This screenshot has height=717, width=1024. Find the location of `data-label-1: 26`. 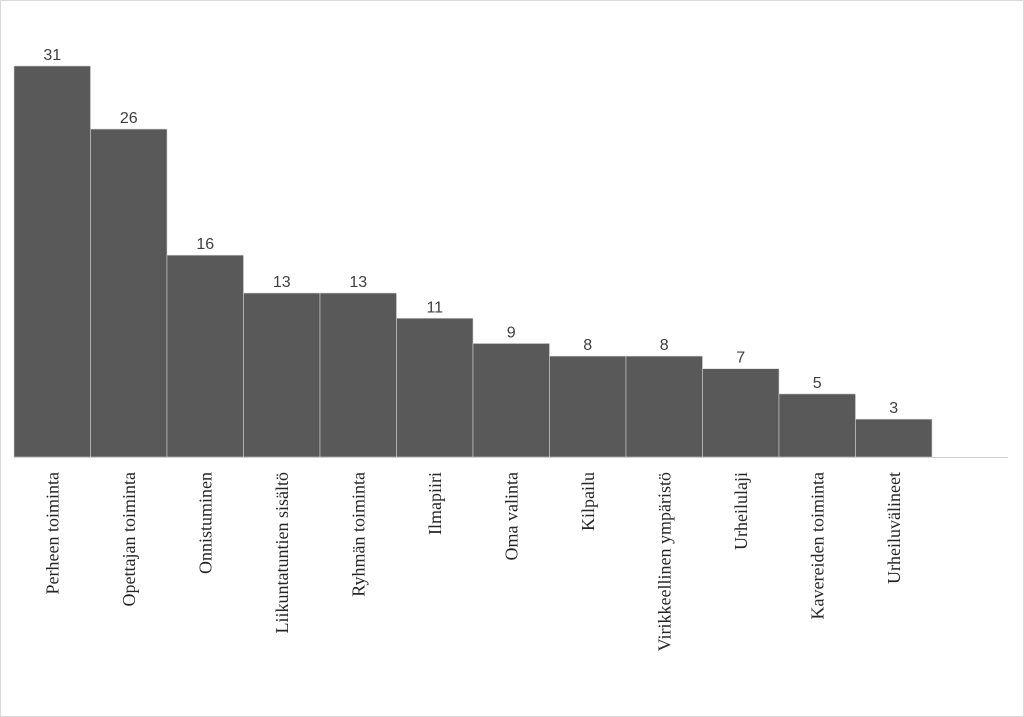

data-label-1: 26 is located at coordinates (129, 118).